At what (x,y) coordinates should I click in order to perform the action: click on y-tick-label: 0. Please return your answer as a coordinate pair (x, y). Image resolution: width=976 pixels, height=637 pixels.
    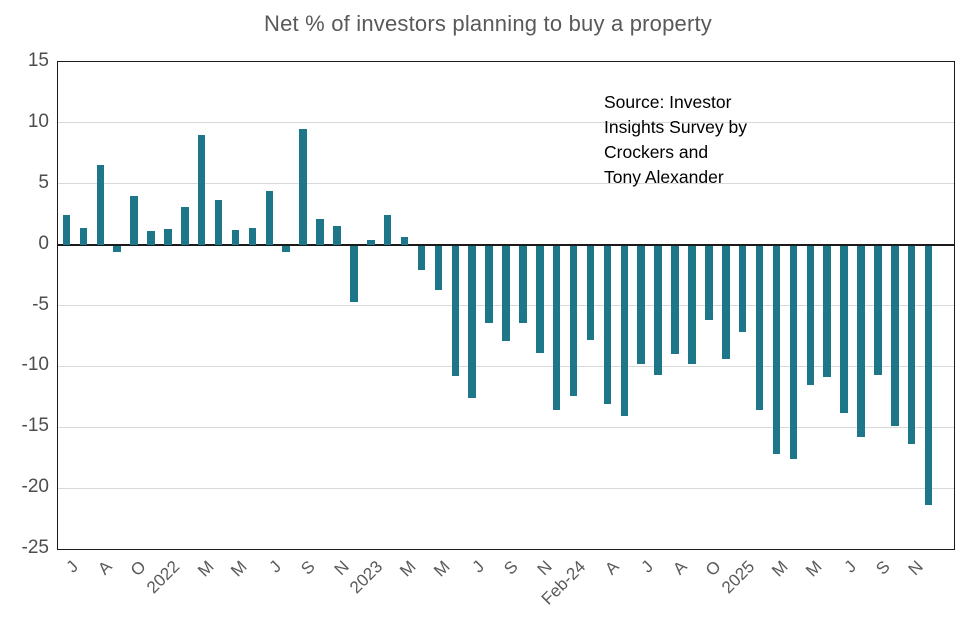
    Looking at the image, I should click on (43, 243).